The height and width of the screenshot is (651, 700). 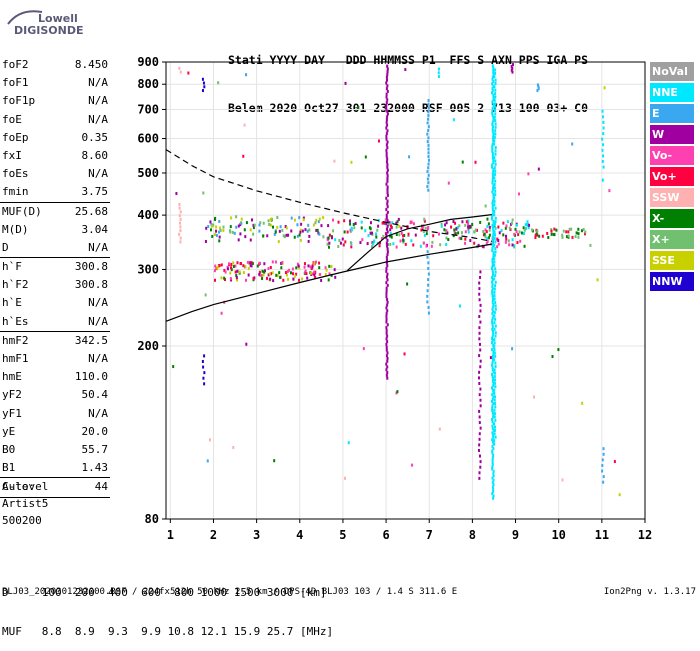 I want to click on x-tick-label: 9, so click(x=515, y=535).